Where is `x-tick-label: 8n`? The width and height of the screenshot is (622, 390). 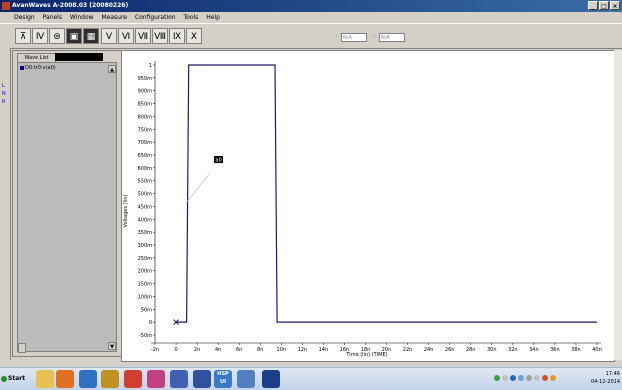 x-tick-label: 8n is located at coordinates (260, 350).